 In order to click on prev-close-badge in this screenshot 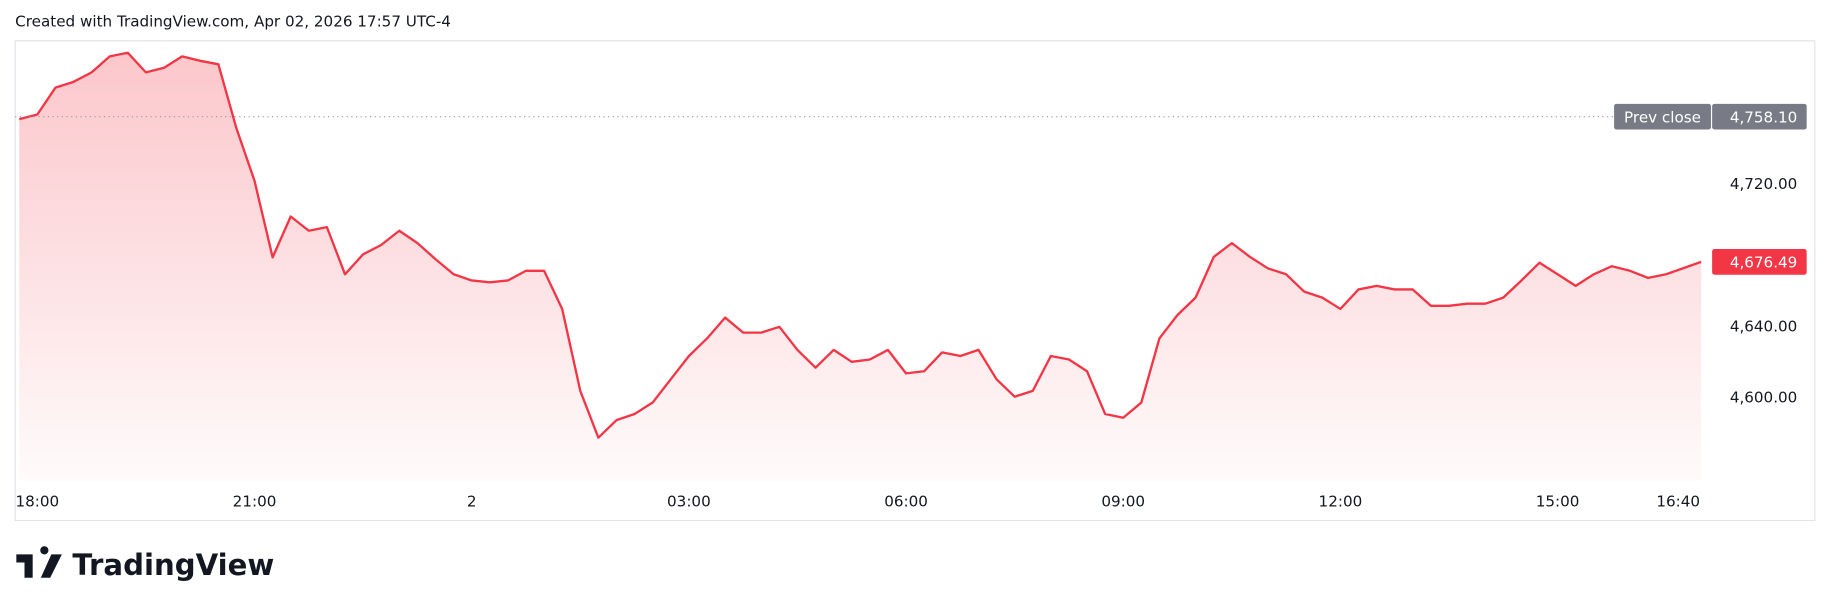, I will do `click(1759, 116)`.